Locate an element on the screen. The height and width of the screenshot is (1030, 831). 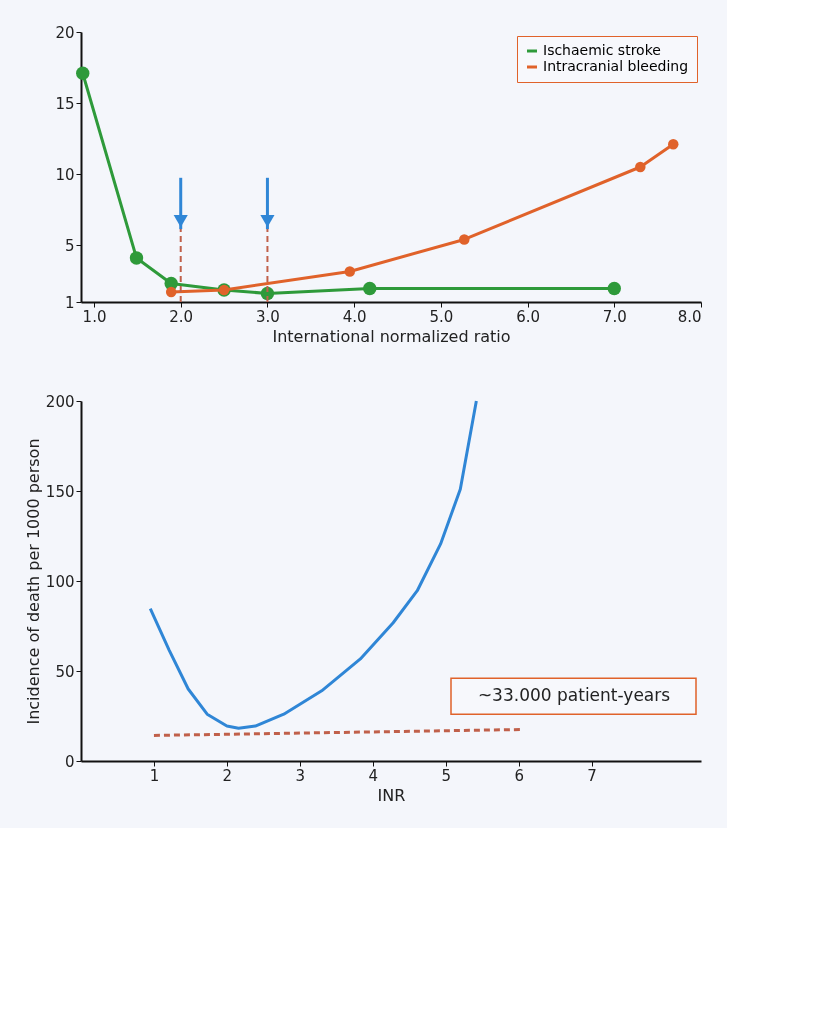
x-axis-title: International normalized ratio is located at coordinates (391, 336).